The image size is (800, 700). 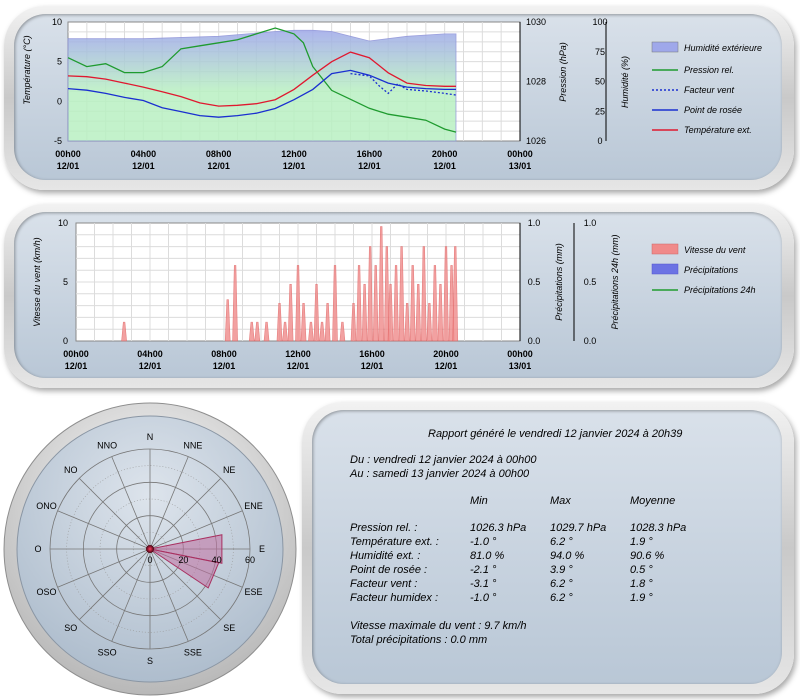 What do you see at coordinates (600, 52) in the screenshot?
I see `y3-tick-label: 75` at bounding box center [600, 52].